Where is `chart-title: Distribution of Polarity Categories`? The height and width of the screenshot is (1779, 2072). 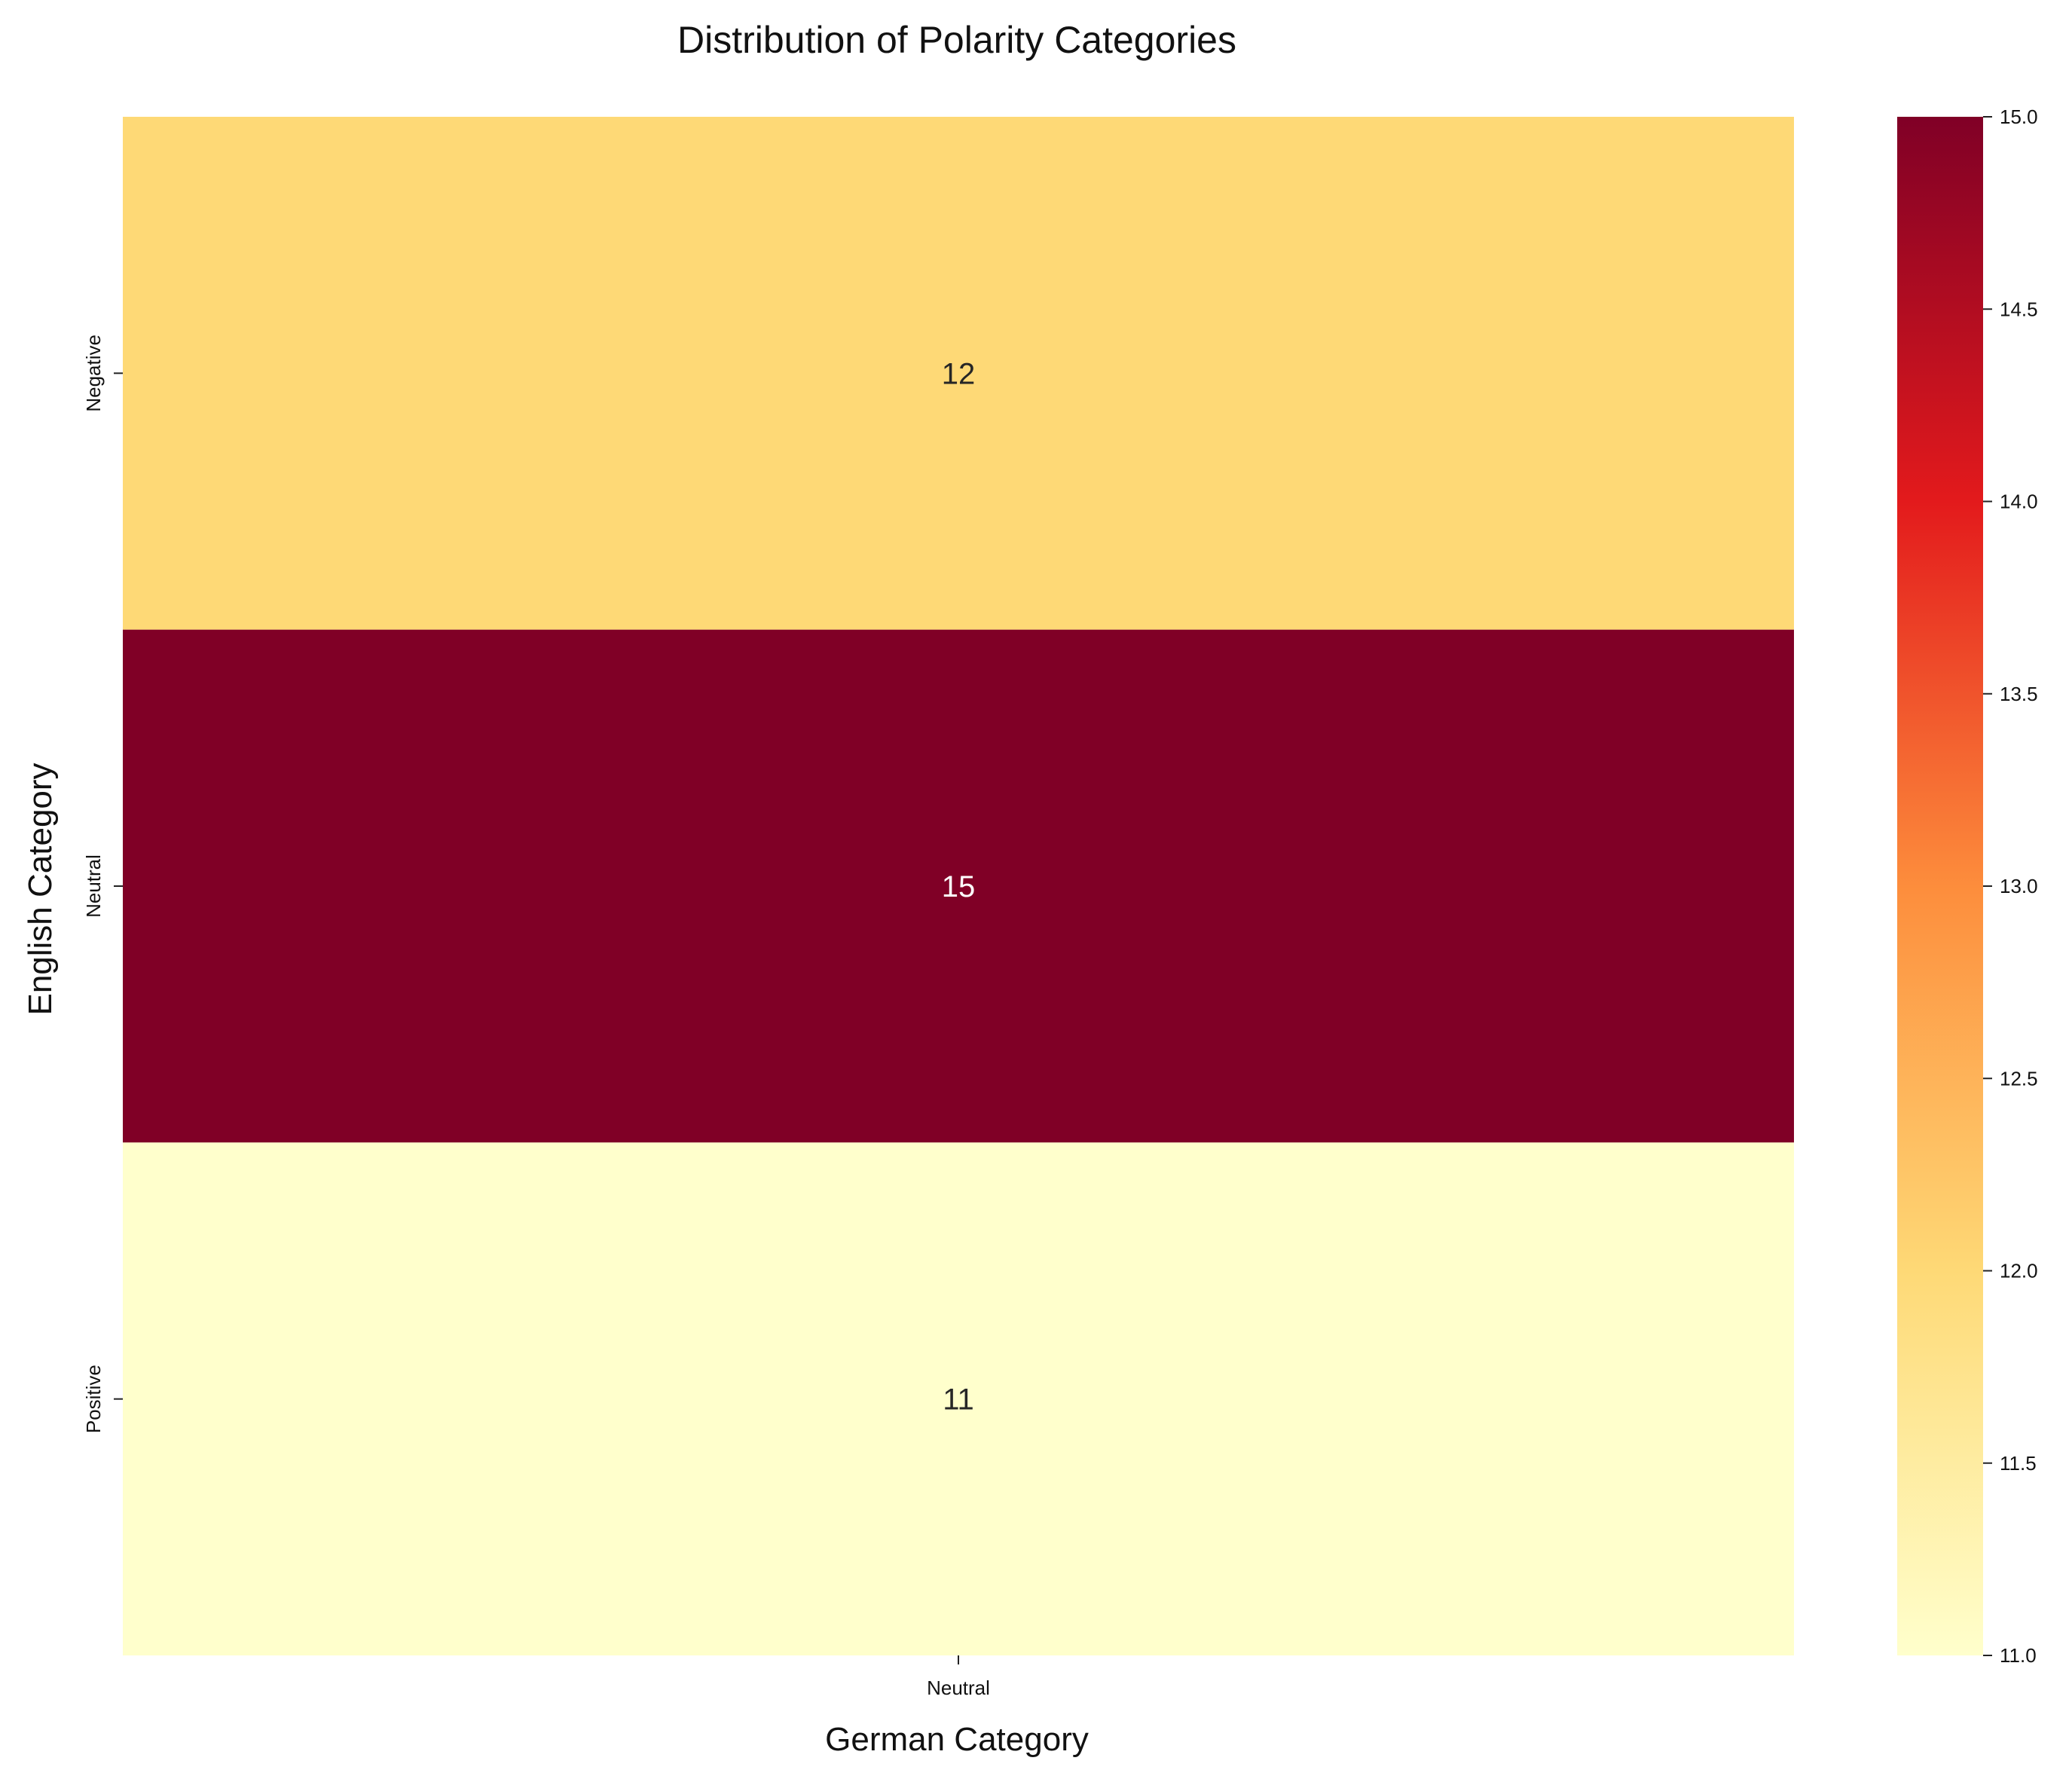
chart-title: Distribution of Polarity Categories is located at coordinates (956, 40).